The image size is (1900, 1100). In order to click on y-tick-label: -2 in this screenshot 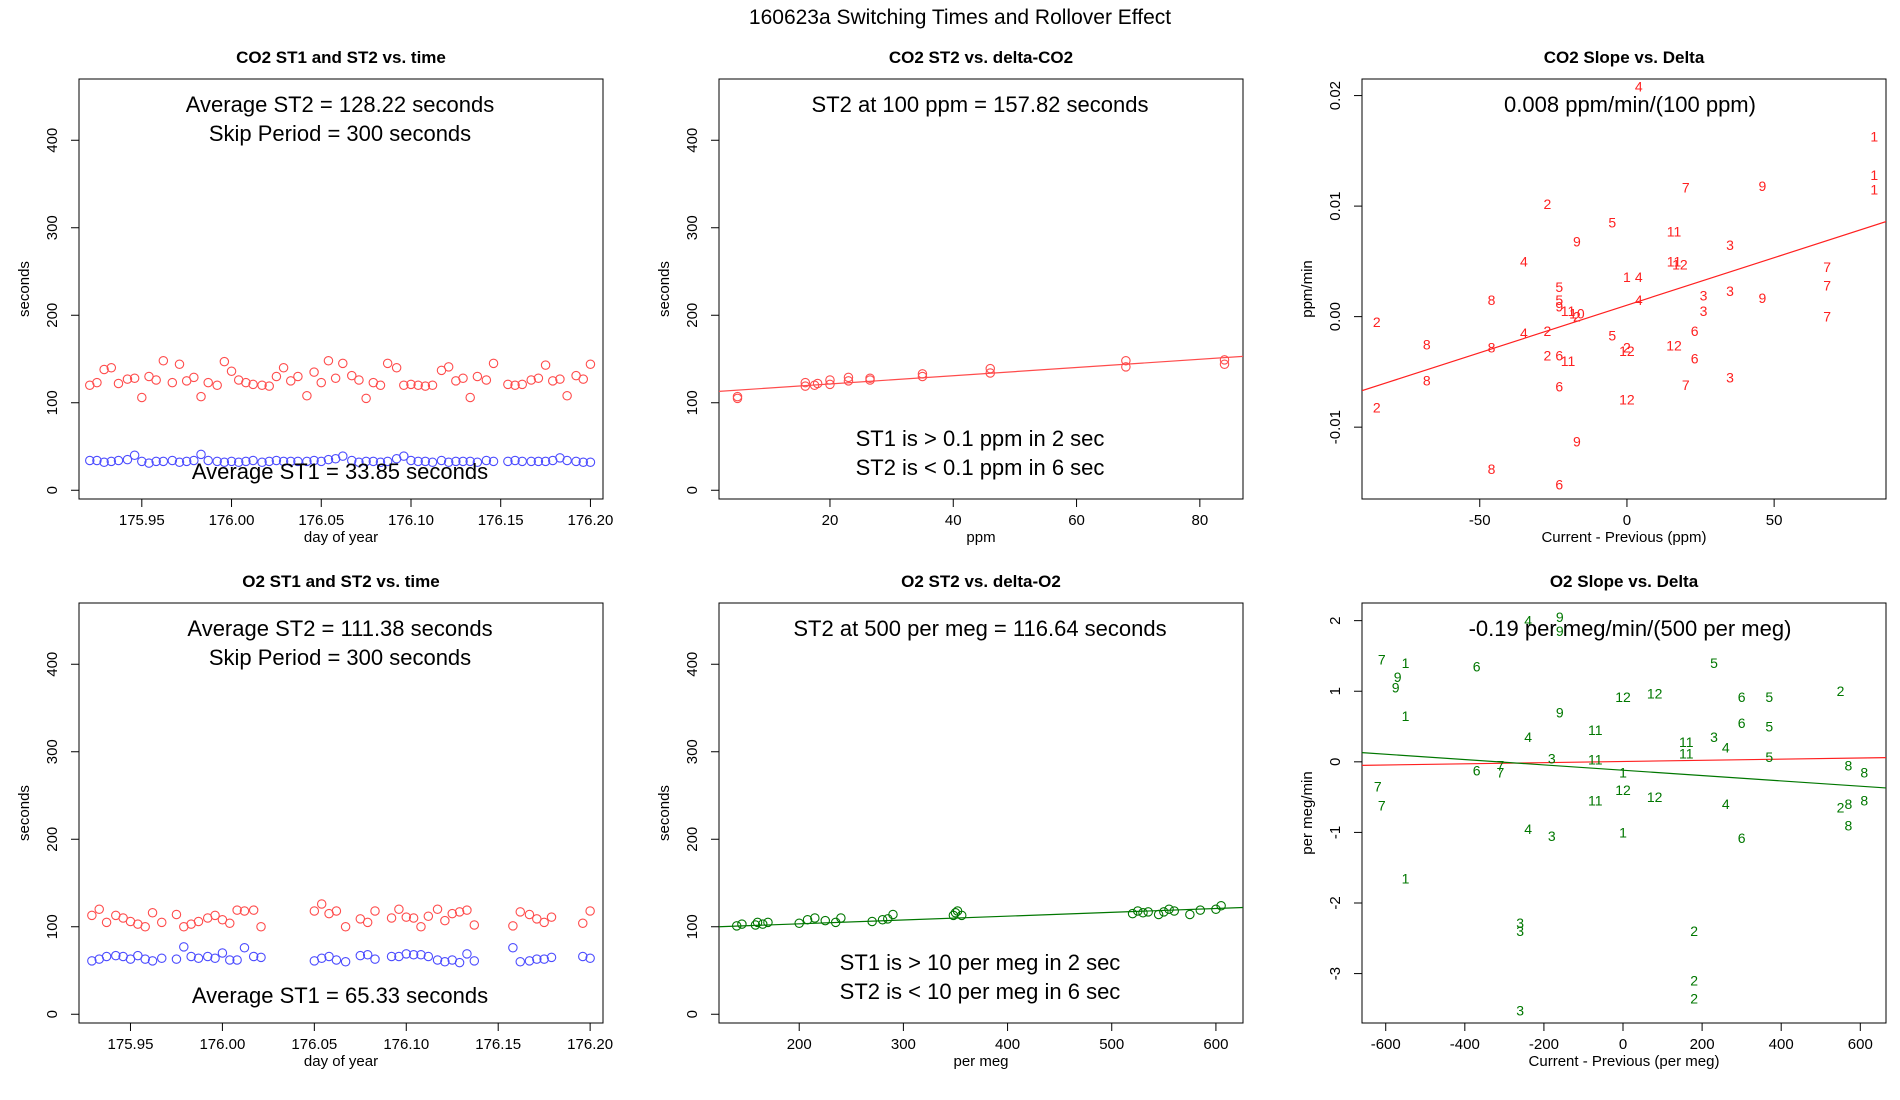, I will do `click(1335, 902)`.